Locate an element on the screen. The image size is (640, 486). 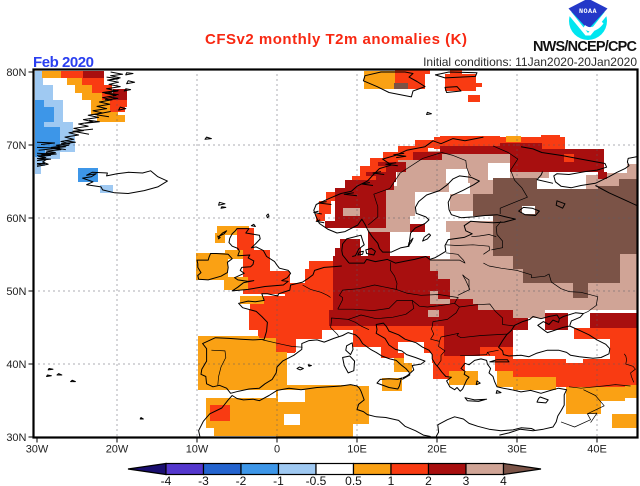
svg-text: 40N is located at coordinates (16, 365).